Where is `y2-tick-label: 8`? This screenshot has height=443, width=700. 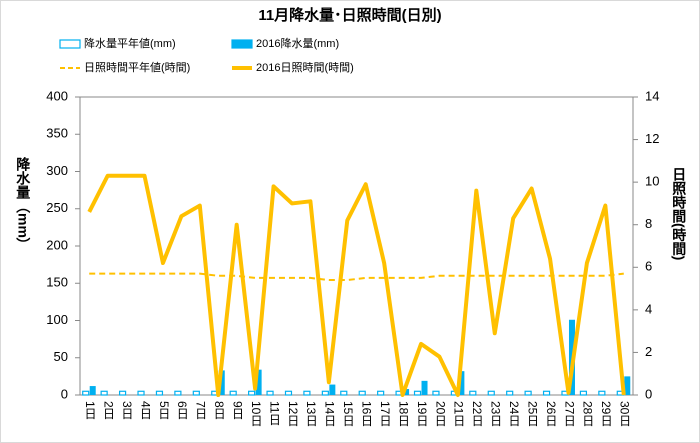 y2-tick-label: 8 is located at coordinates (648, 223).